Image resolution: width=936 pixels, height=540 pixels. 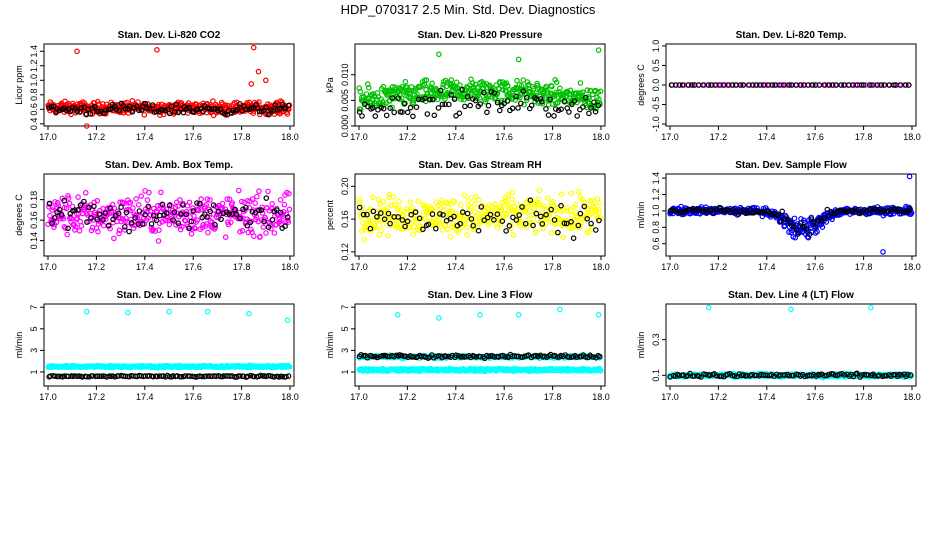 What do you see at coordinates (34, 328) in the screenshot?
I see `y-tick-label: 5` at bounding box center [34, 328].